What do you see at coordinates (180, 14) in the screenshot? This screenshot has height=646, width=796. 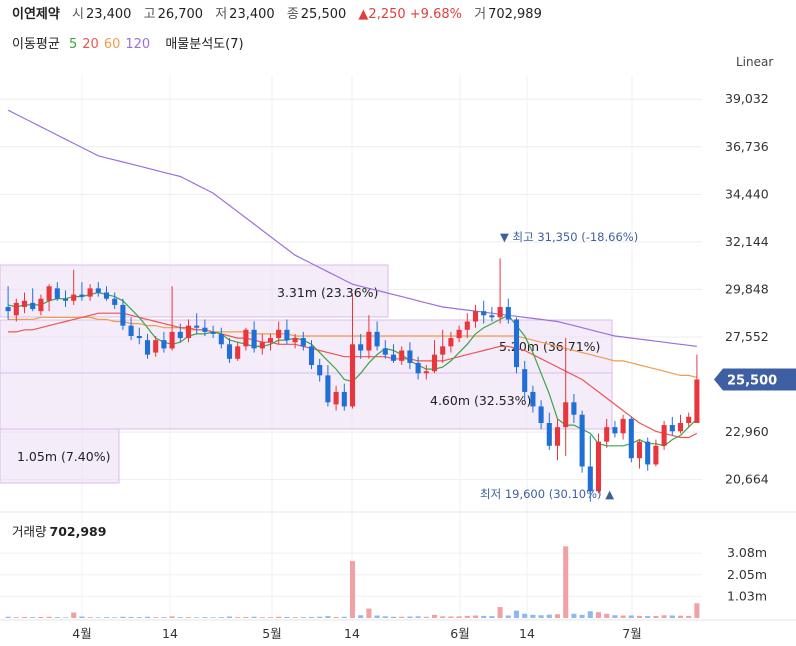 I see `high-value: 26,700` at bounding box center [180, 14].